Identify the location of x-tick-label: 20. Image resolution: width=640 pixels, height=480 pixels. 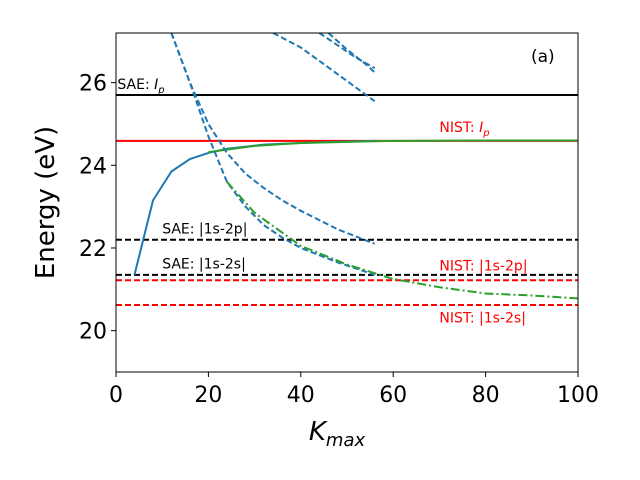
(208, 395).